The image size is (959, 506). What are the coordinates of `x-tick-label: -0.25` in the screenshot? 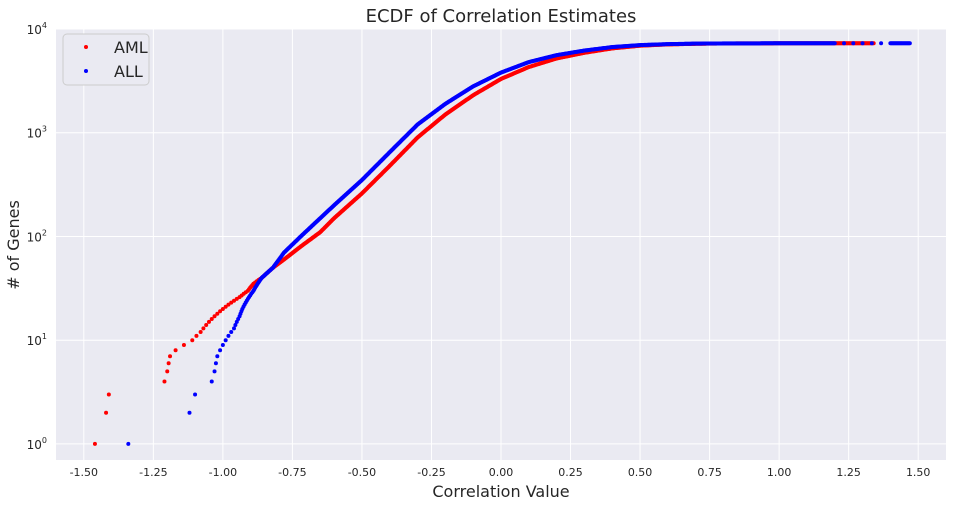 It's located at (431, 472).